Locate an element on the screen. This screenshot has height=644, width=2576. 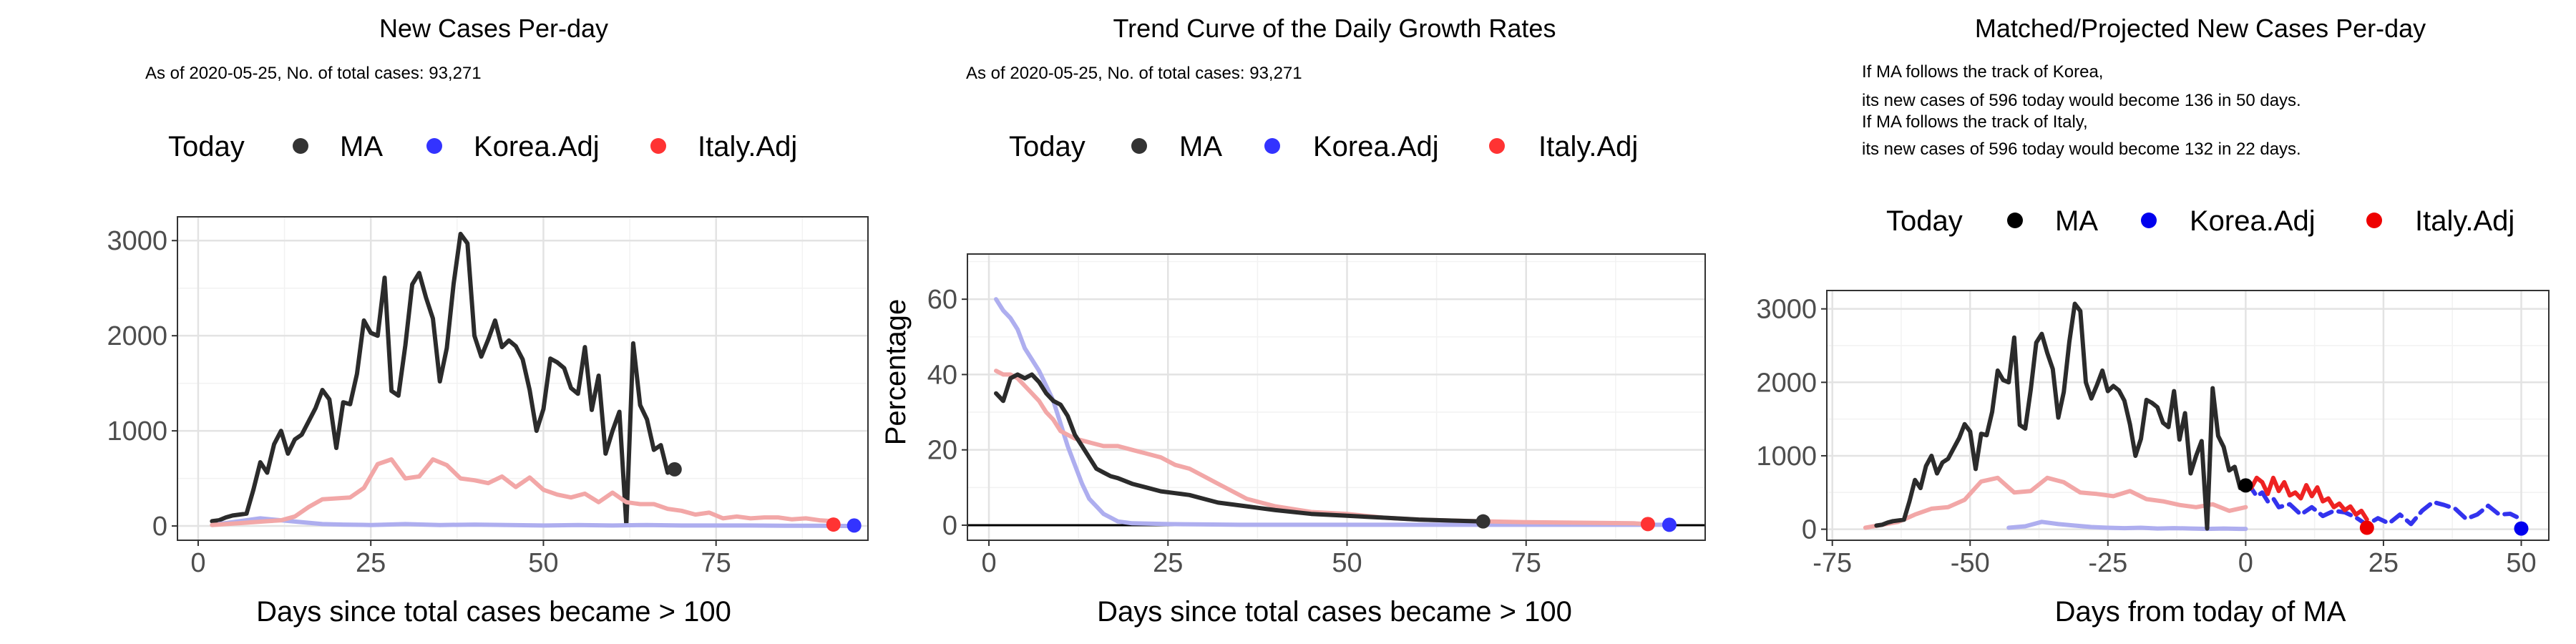
y-axis-title: Percentage is located at coordinates (896, 372).